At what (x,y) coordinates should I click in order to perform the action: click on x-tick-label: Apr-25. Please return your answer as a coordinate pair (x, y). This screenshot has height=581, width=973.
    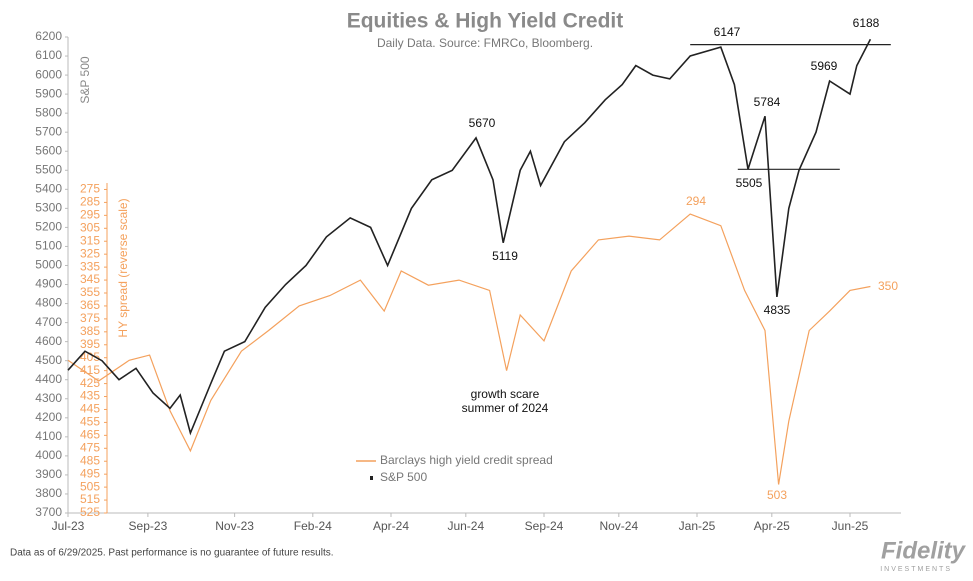
    Looking at the image, I should click on (772, 526).